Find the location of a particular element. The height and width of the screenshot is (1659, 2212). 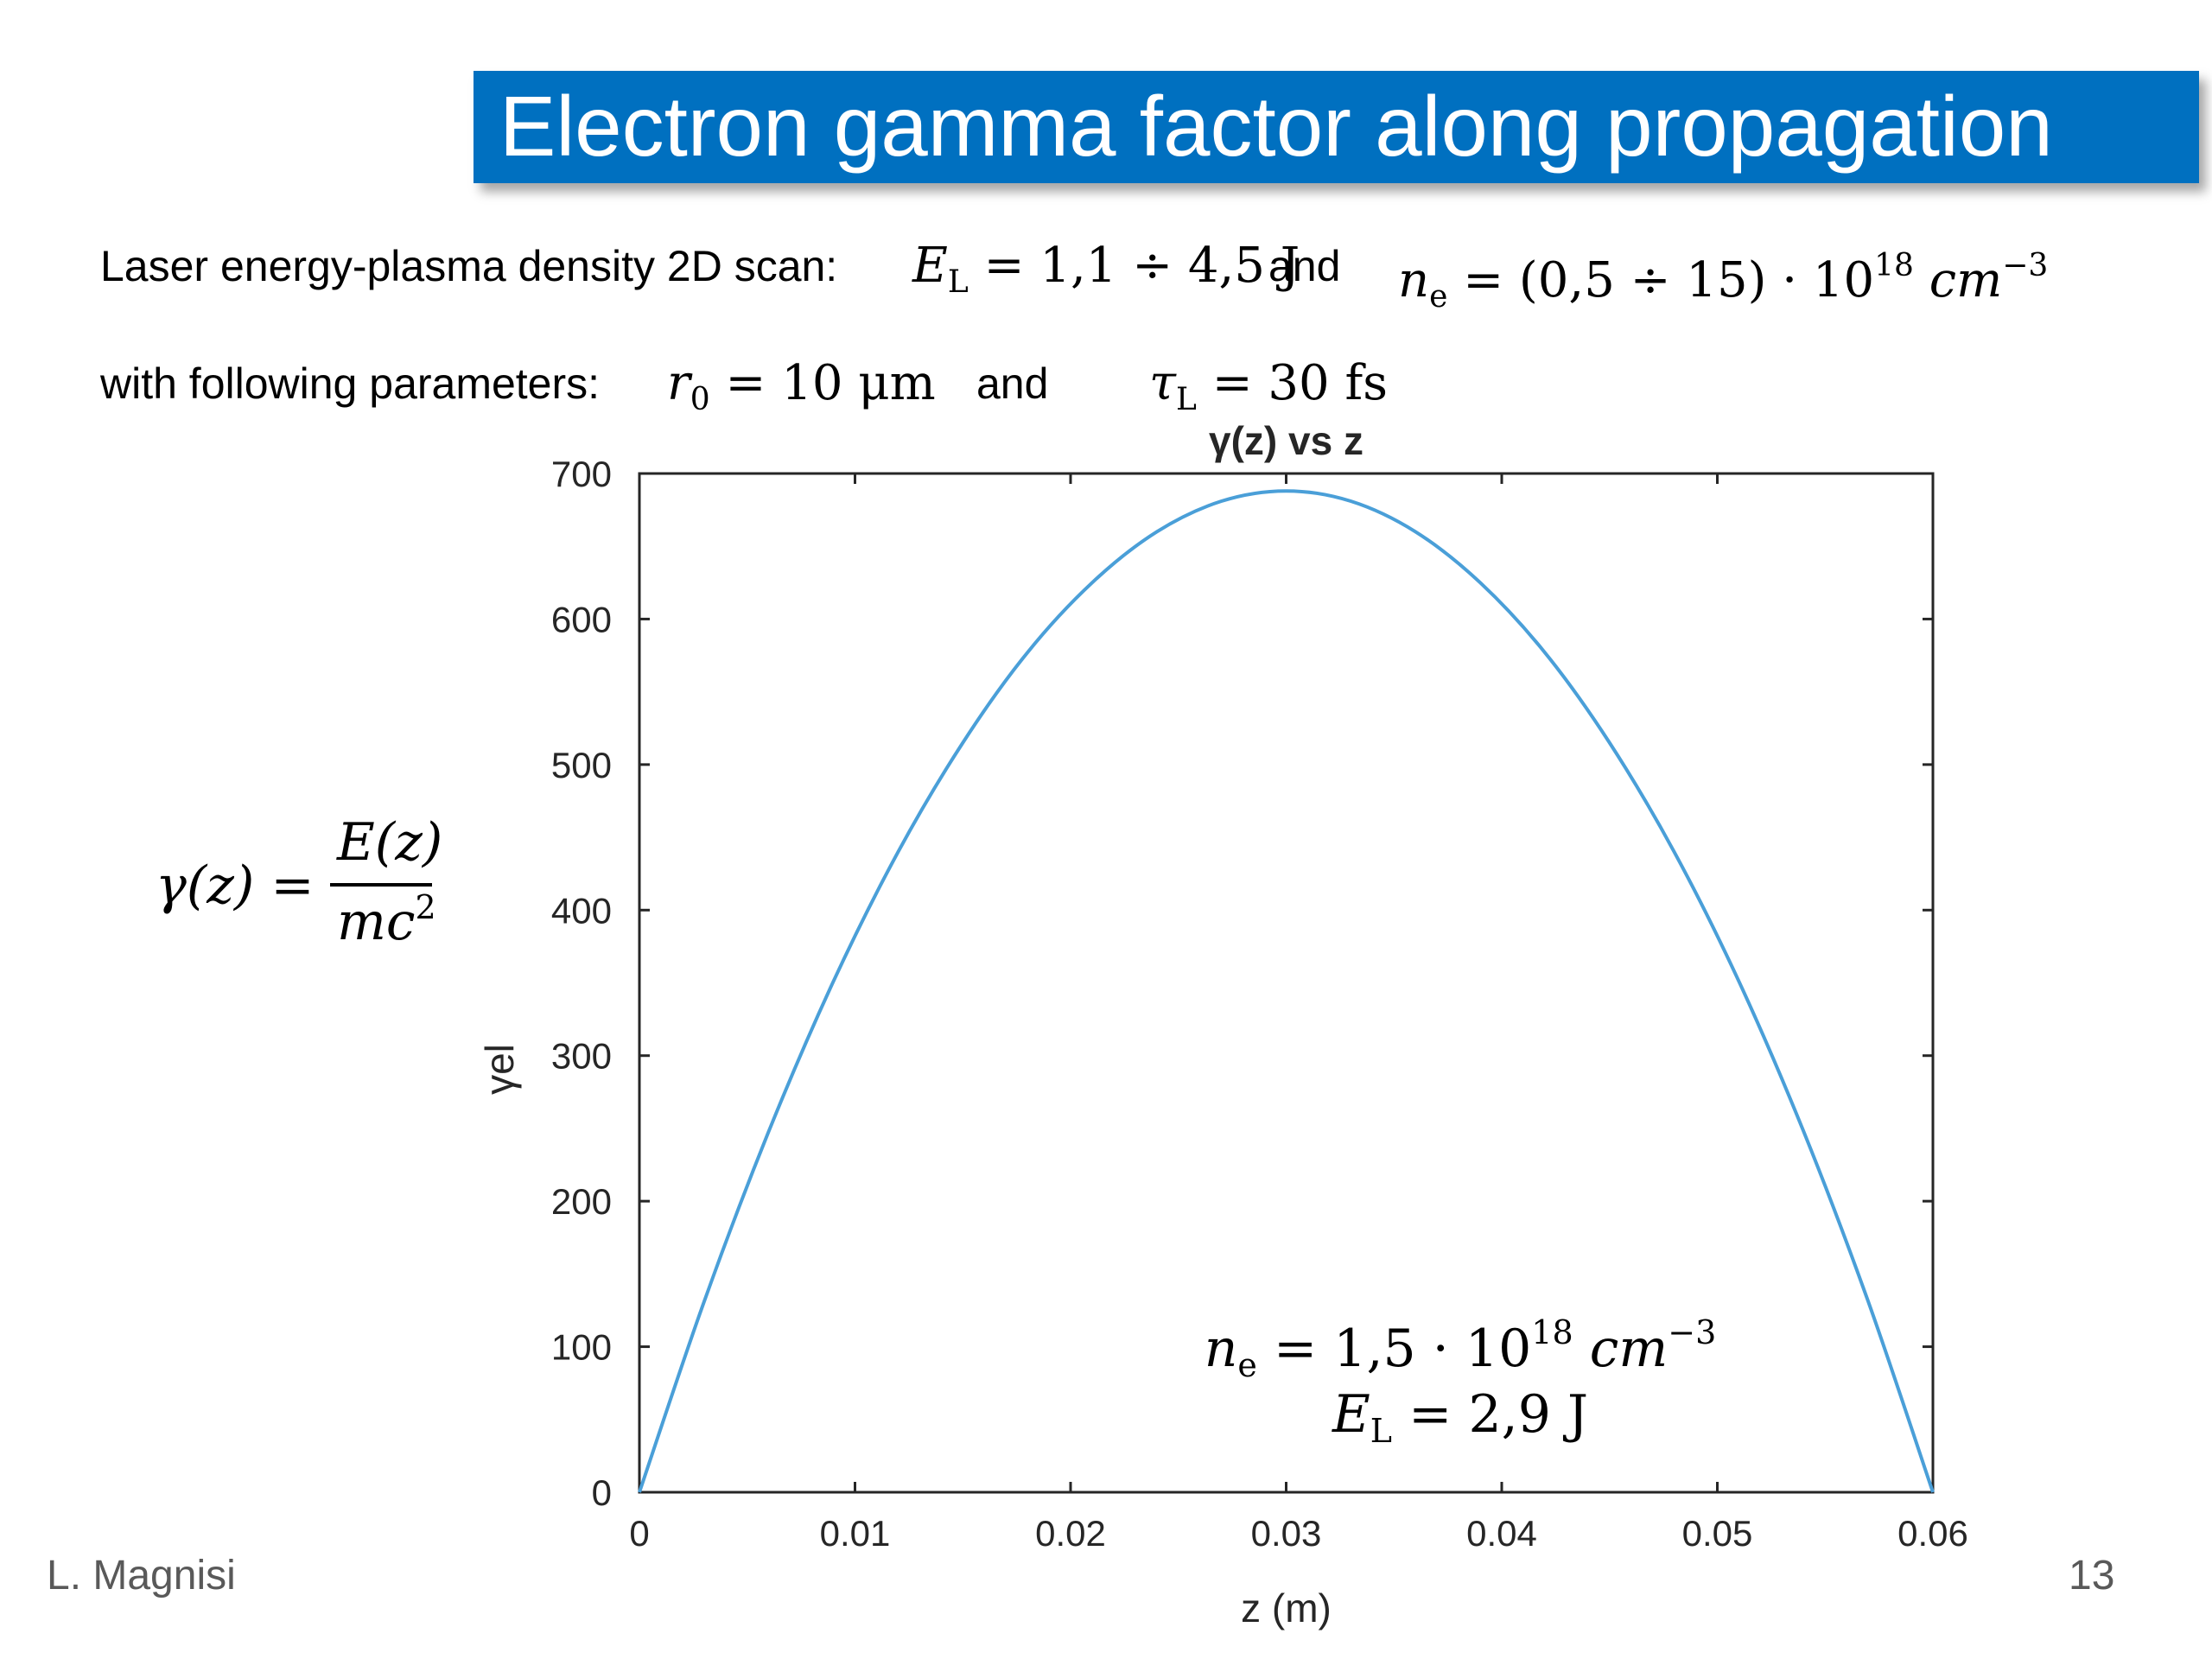

y-tick-label: 0 is located at coordinates (602, 1492).